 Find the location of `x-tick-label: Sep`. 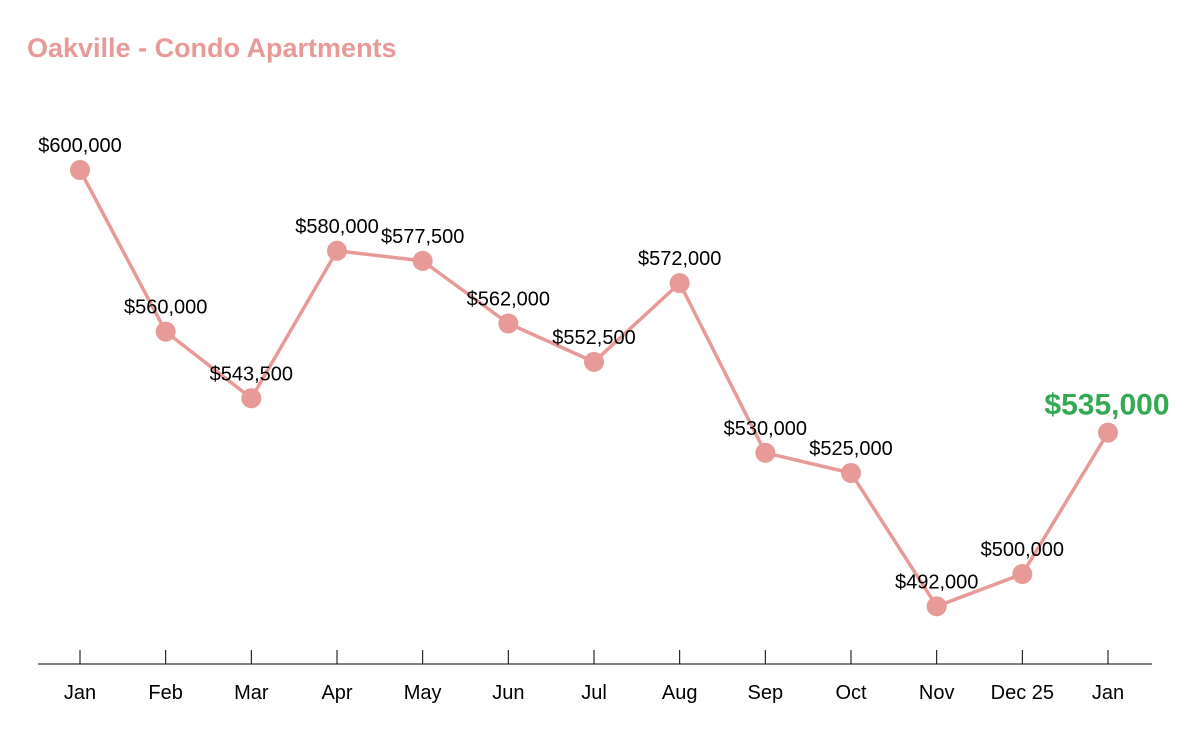

x-tick-label: Sep is located at coordinates (766, 693).